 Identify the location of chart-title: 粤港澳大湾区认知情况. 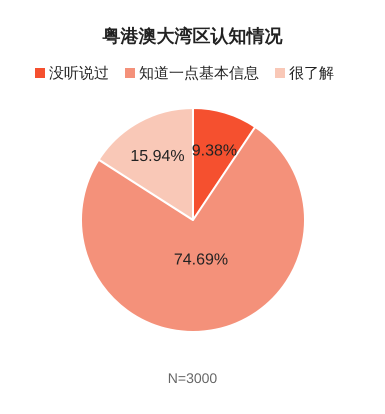
(193, 36).